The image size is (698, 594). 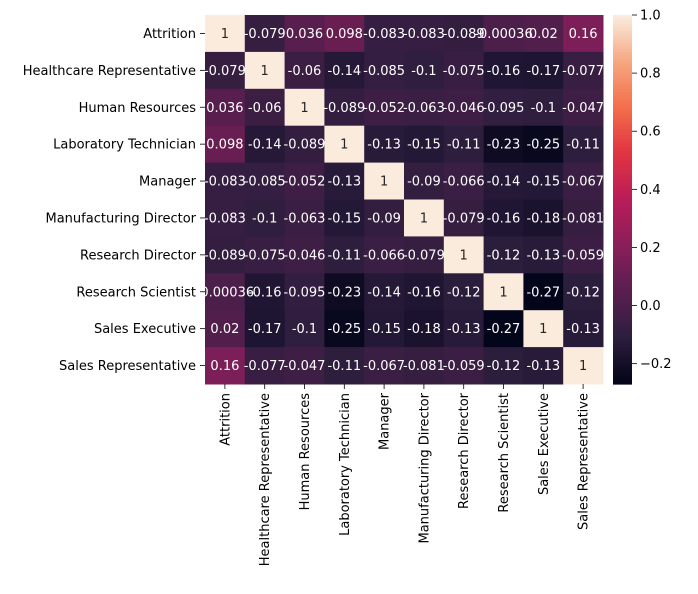 I want to click on heatmap-cell-research-director-research-director, so click(x=464, y=255).